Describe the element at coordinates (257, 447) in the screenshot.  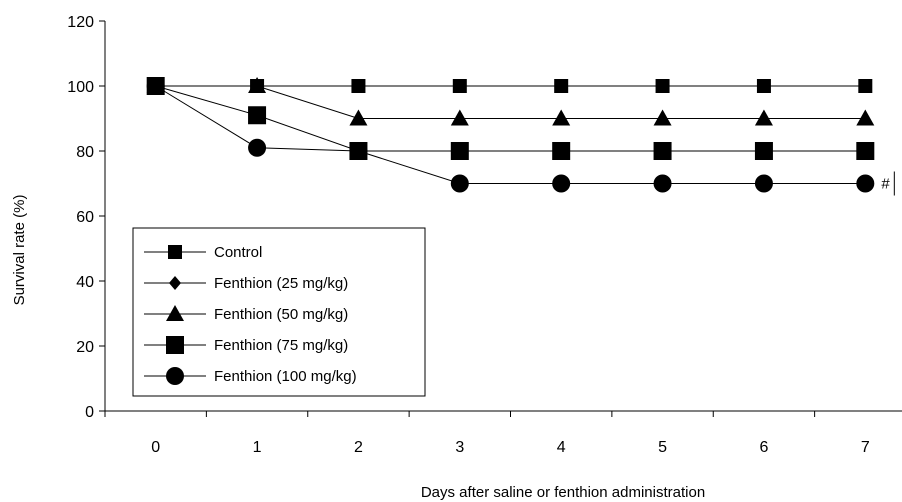
I see `x-tick-label: 1` at that location.